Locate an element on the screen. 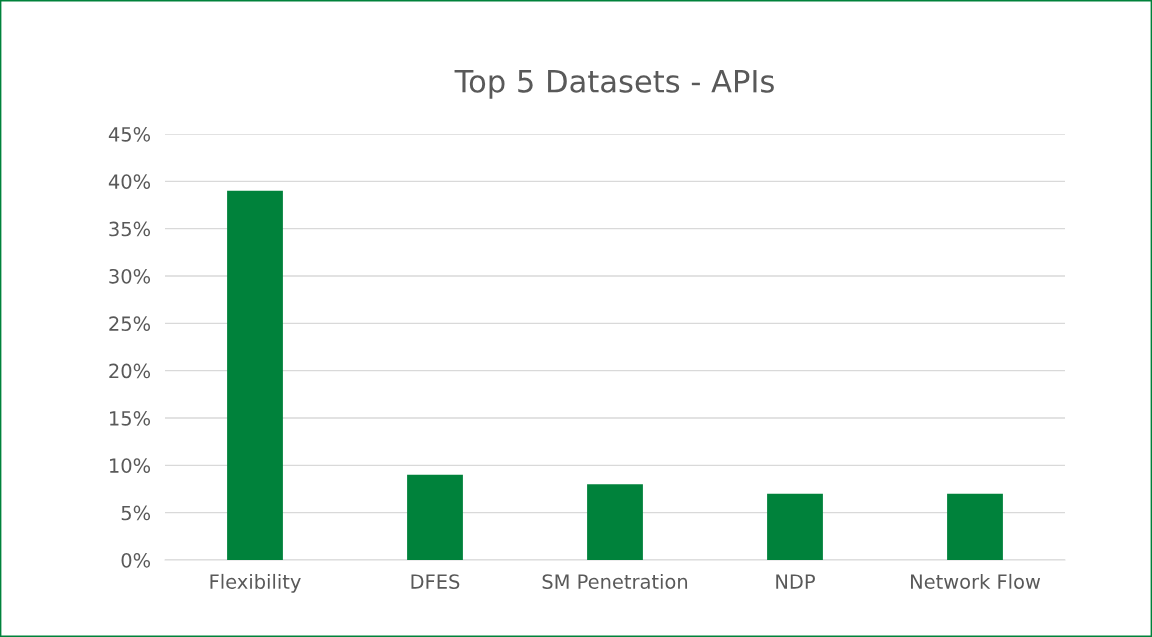 The width and height of the screenshot is (1152, 637). chart-title: Top 5 Datasets - APIs is located at coordinates (614, 84).